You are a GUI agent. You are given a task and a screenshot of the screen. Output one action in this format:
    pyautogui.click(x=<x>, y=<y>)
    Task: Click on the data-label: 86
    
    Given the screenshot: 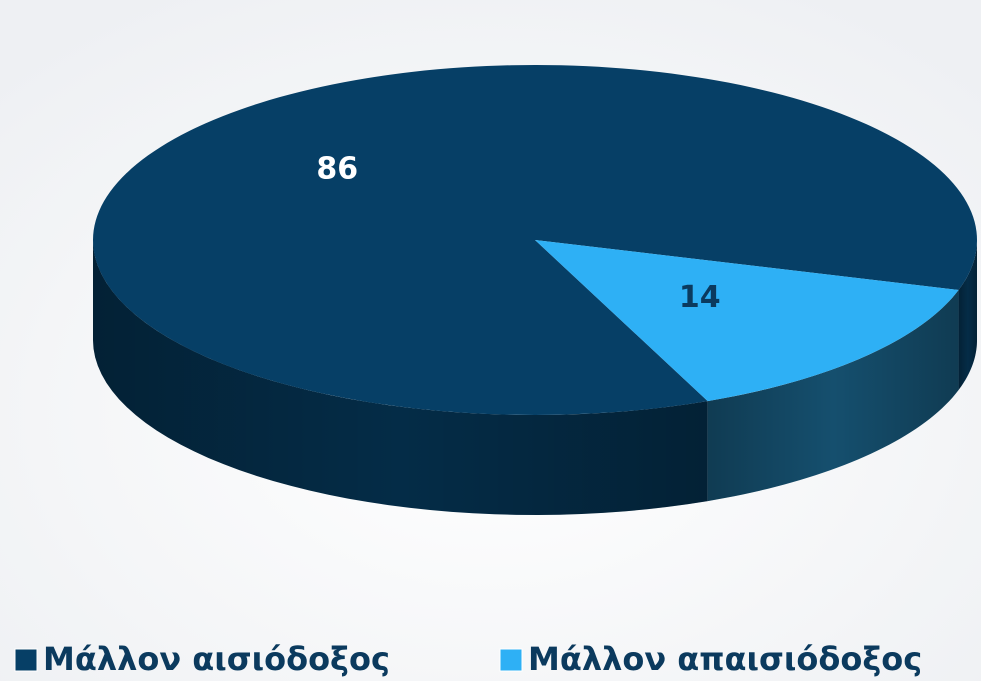 What is the action you would take?
    pyautogui.click(x=337, y=169)
    